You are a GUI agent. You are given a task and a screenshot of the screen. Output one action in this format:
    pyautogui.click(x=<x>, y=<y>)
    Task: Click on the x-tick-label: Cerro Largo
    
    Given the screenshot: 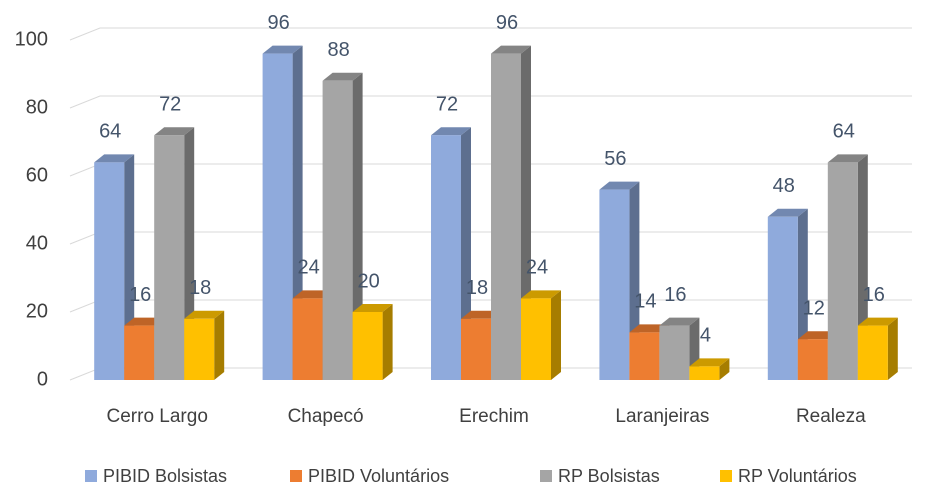 What is the action you would take?
    pyautogui.click(x=157, y=416)
    